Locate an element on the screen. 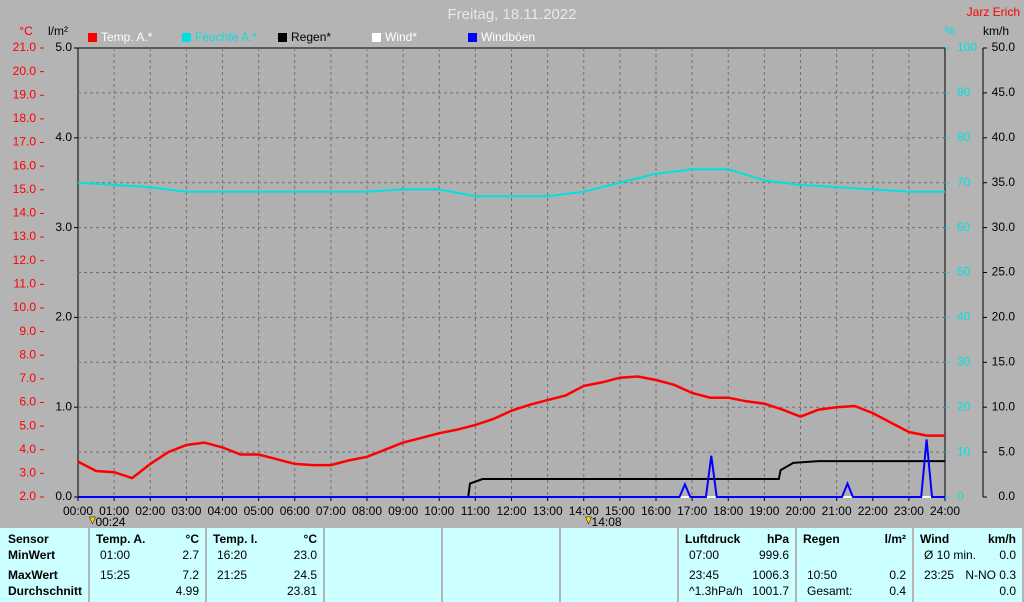 The image size is (1024, 602). cell-value: 0.4 is located at coordinates (897, 591).